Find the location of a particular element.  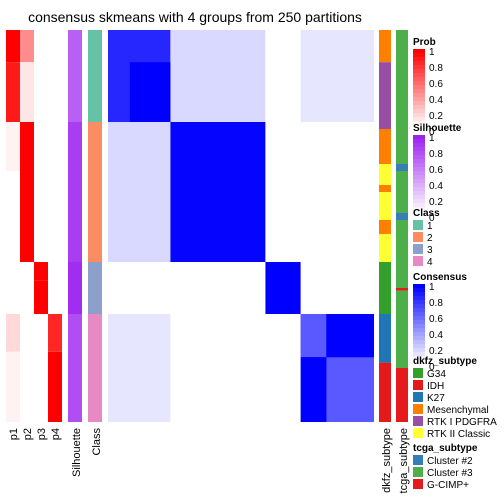

silhouette-legend-tick: 0 is located at coordinates (432, 218).